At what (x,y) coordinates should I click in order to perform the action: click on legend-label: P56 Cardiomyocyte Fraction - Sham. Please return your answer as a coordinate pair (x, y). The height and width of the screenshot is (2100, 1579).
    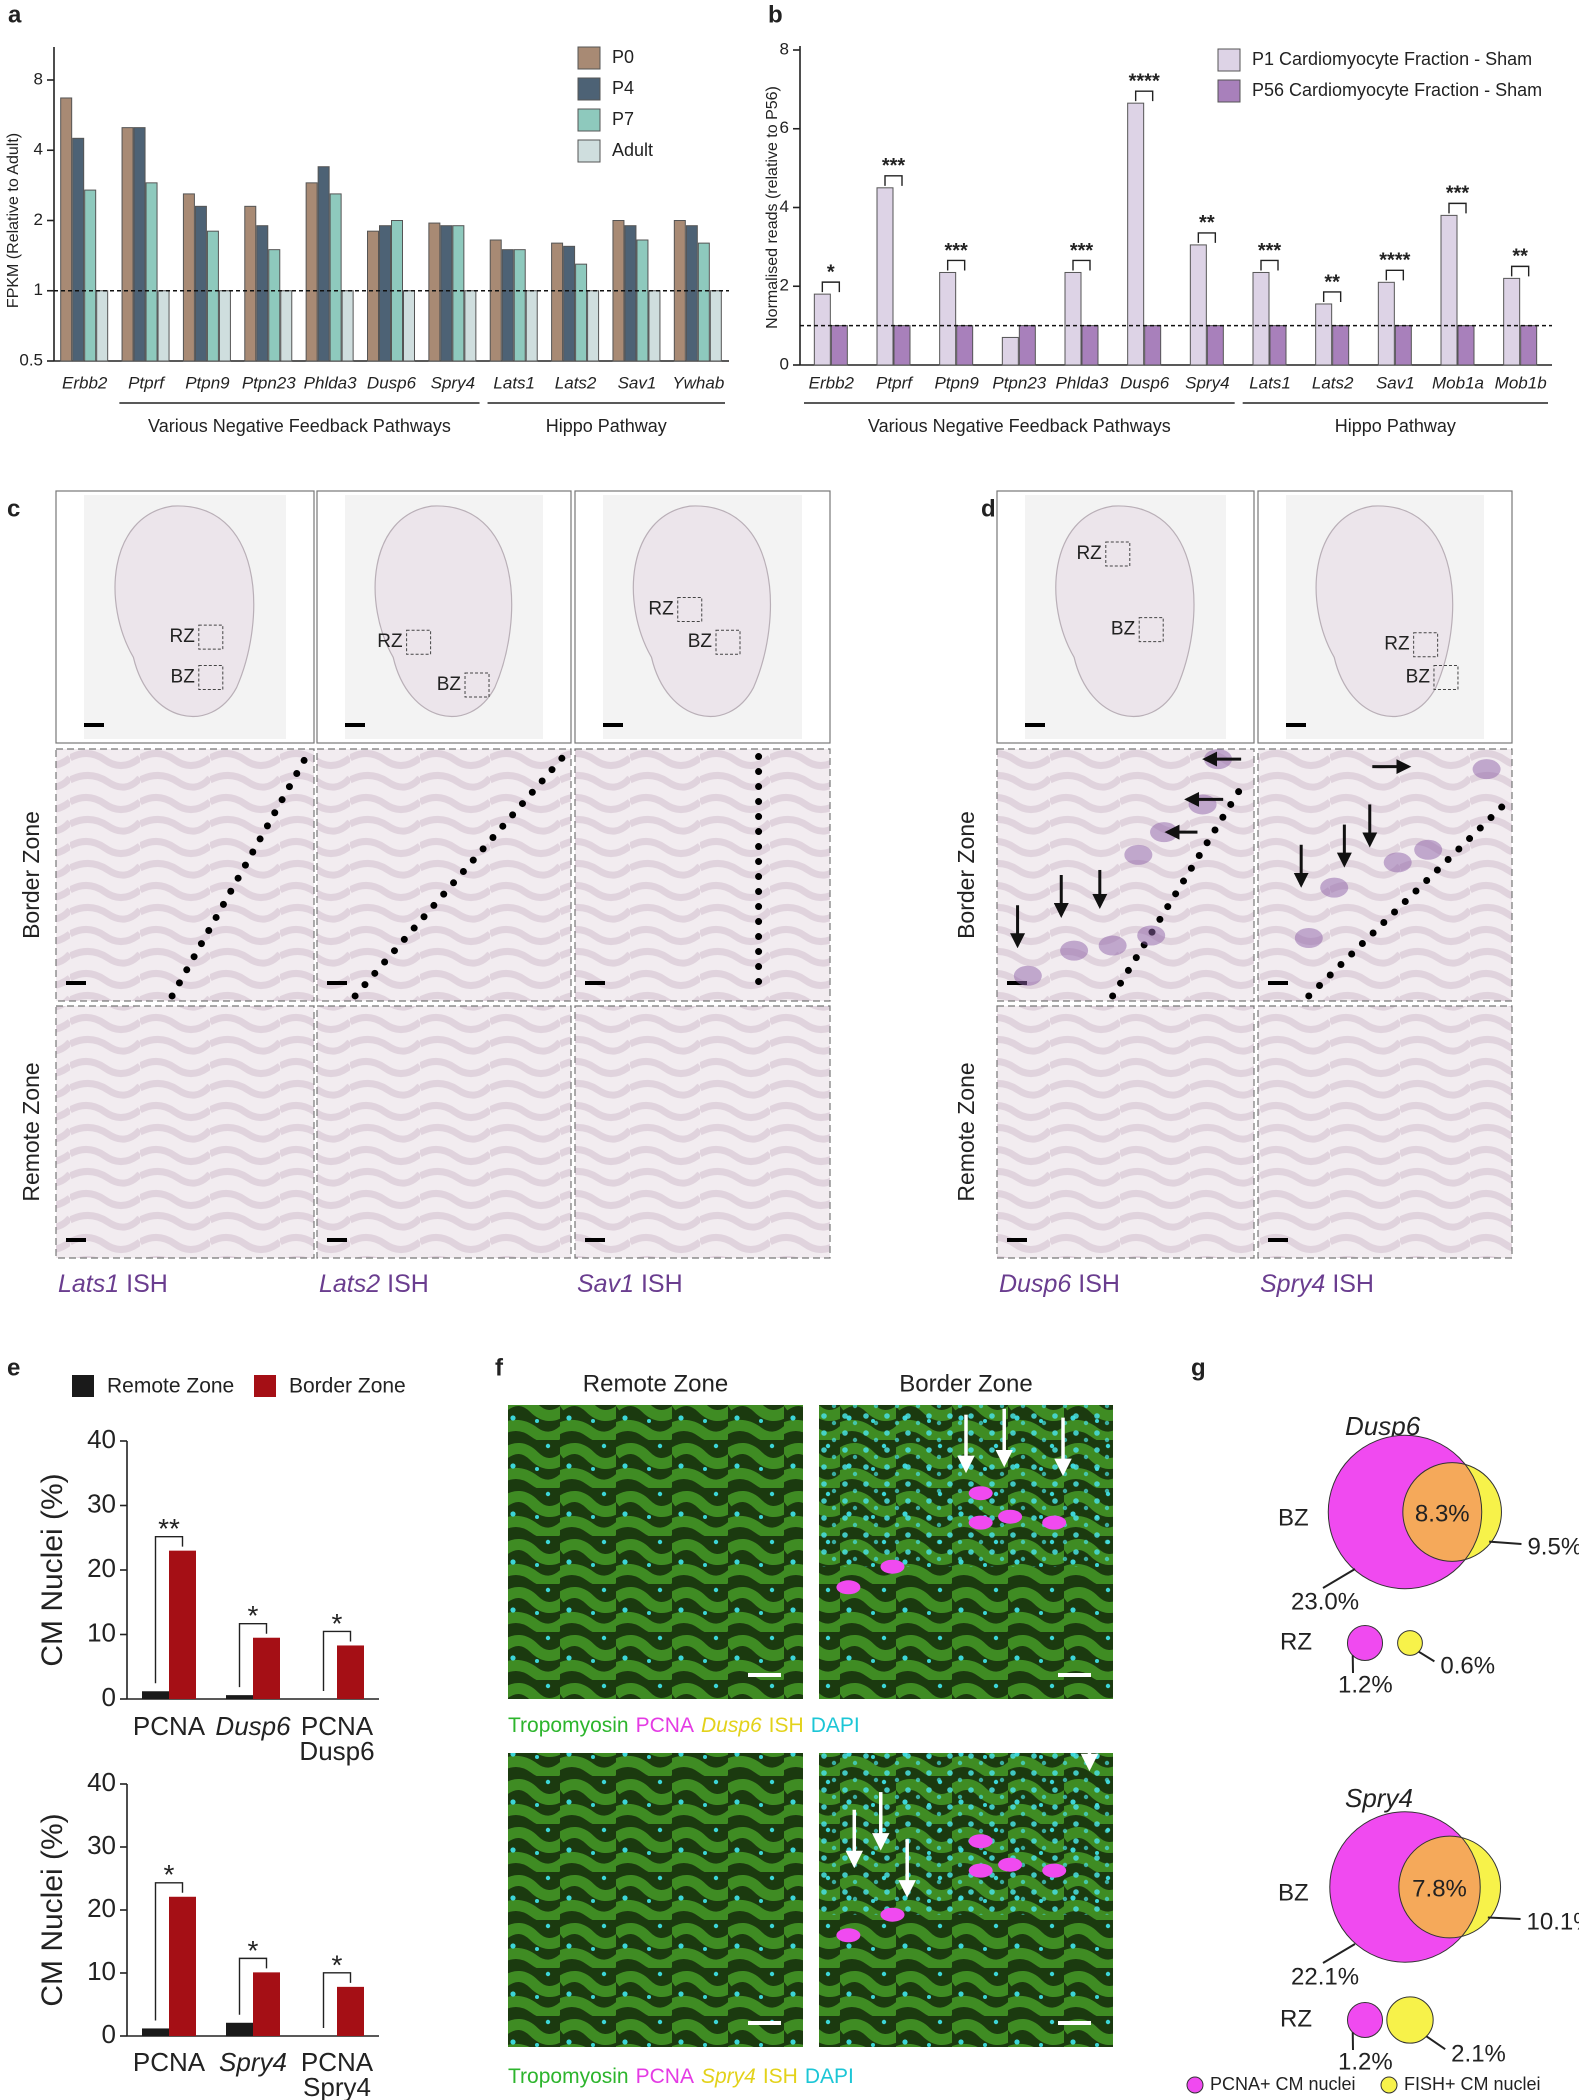
    Looking at the image, I should click on (1397, 90).